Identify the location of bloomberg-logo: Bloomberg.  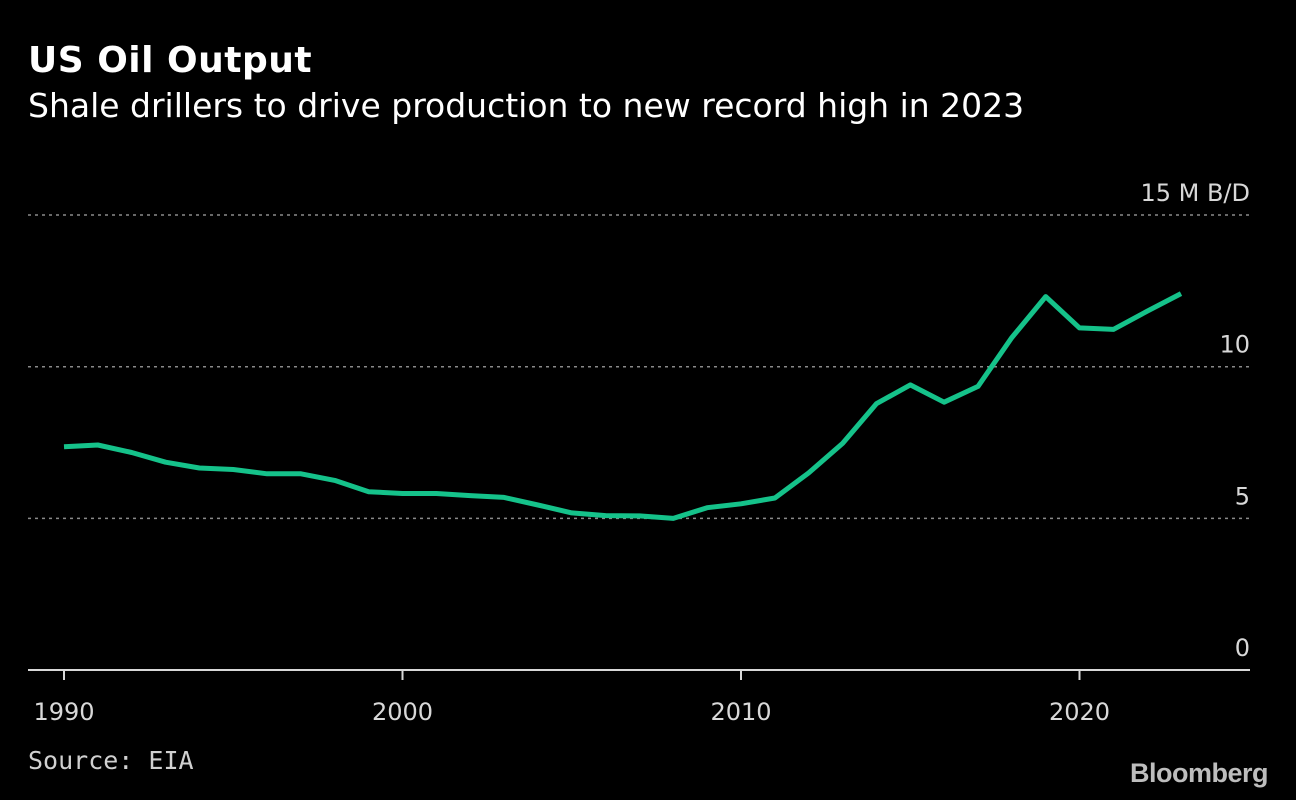
(1199, 773).